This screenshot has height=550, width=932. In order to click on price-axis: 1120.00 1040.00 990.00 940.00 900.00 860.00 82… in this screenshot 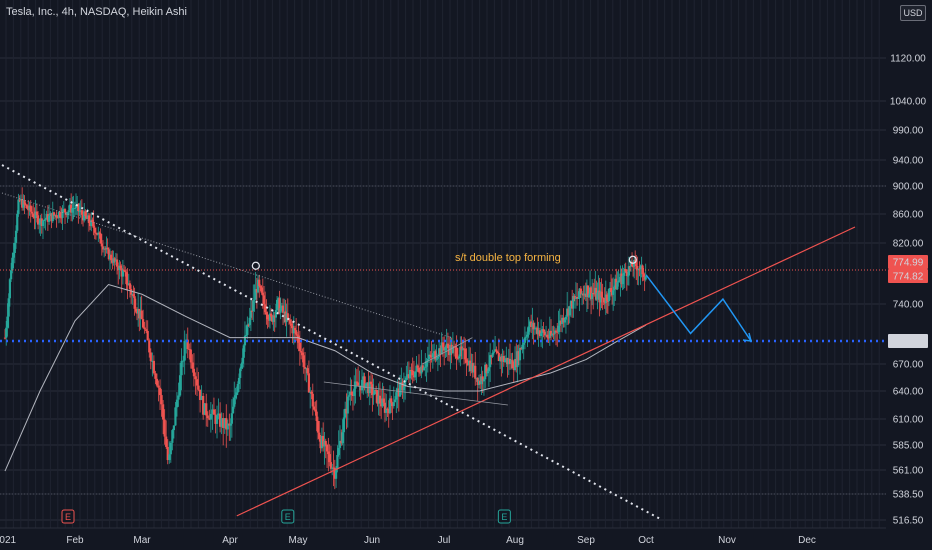, I will do `click(909, 264)`.